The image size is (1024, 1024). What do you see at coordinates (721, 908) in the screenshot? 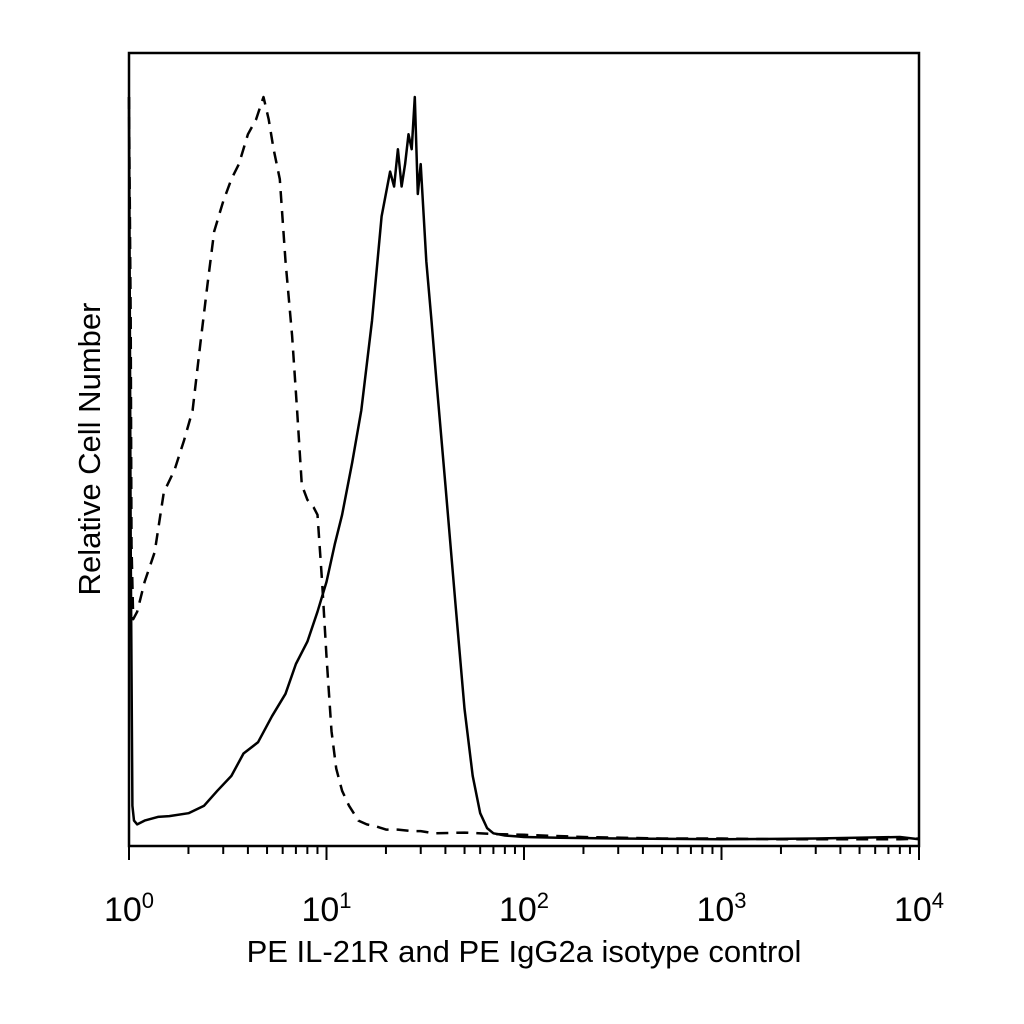
I see `x-tick-label-3: 10³` at bounding box center [721, 908].